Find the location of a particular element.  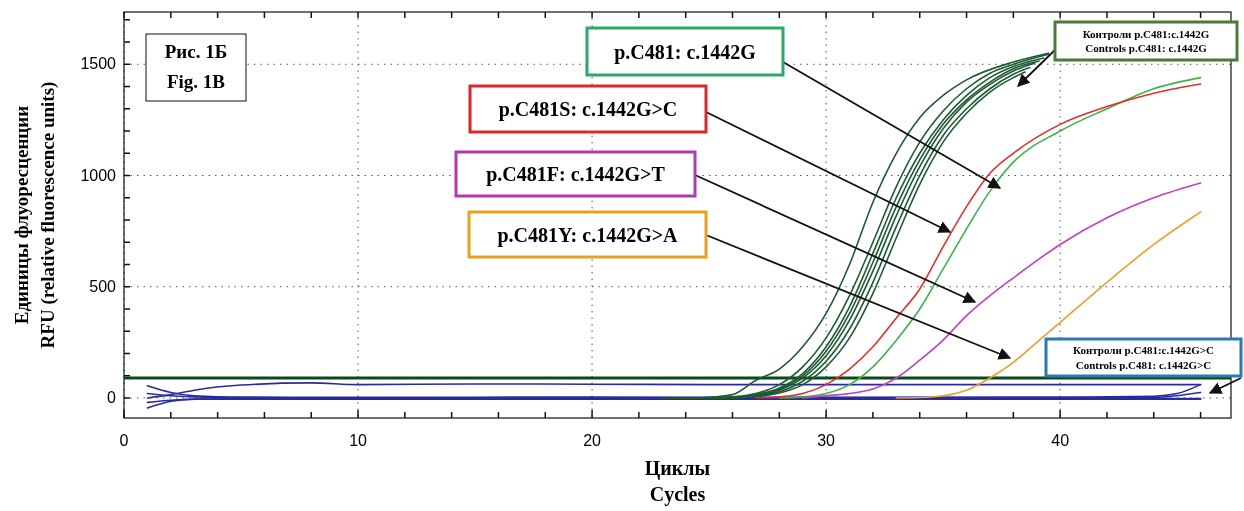

x-tick-label: 0 is located at coordinates (124, 440).